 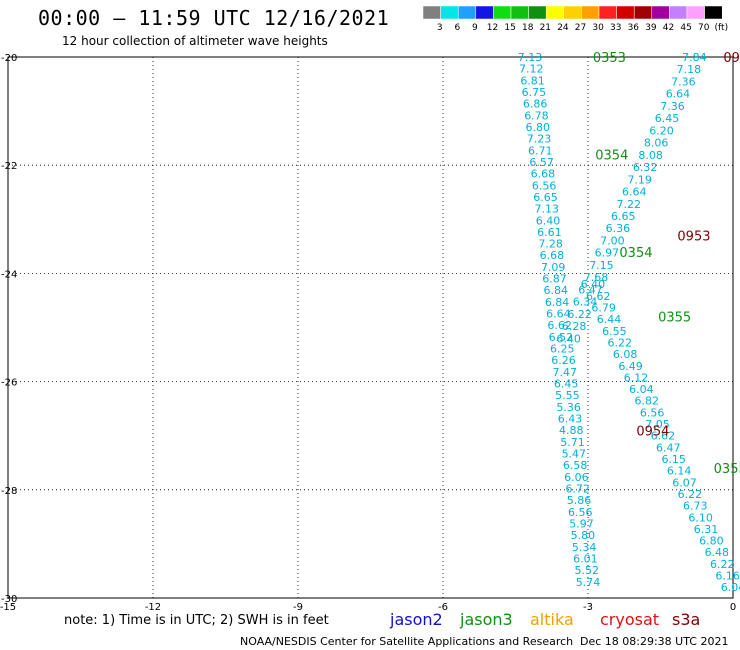 I want to click on swh-value: 5.71, so click(x=572, y=442).